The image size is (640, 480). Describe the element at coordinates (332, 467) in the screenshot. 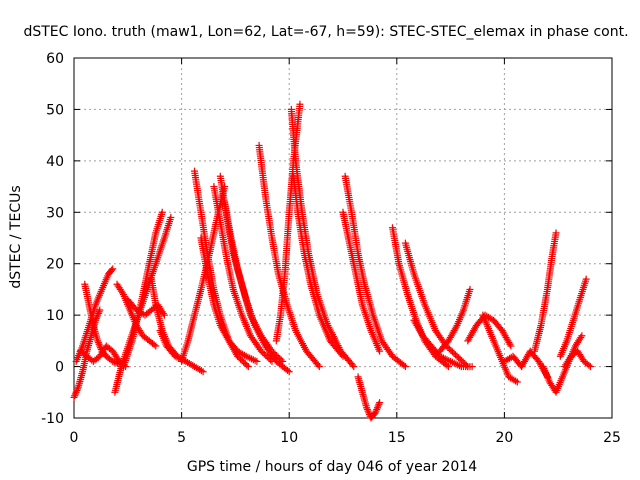

I see `x-axis-title: GPS time / hours of day 046 of year 2014` at that location.